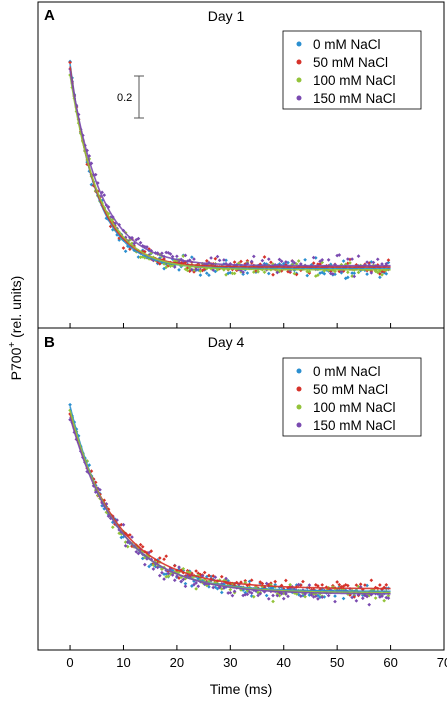 This screenshot has width=447, height=703. What do you see at coordinates (347, 44) in the screenshot?
I see `legend-a-label-0: 0 mM NaCl` at bounding box center [347, 44].